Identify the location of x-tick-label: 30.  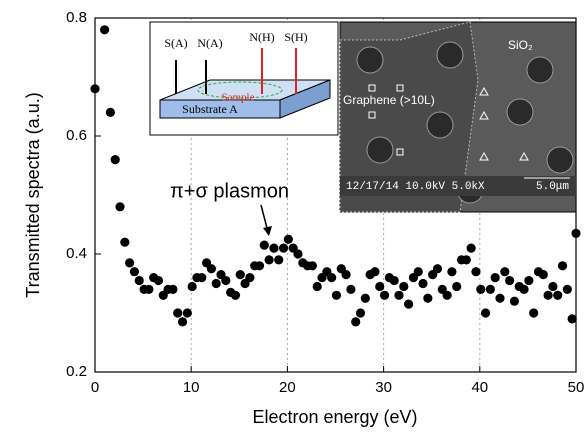
(383, 387).